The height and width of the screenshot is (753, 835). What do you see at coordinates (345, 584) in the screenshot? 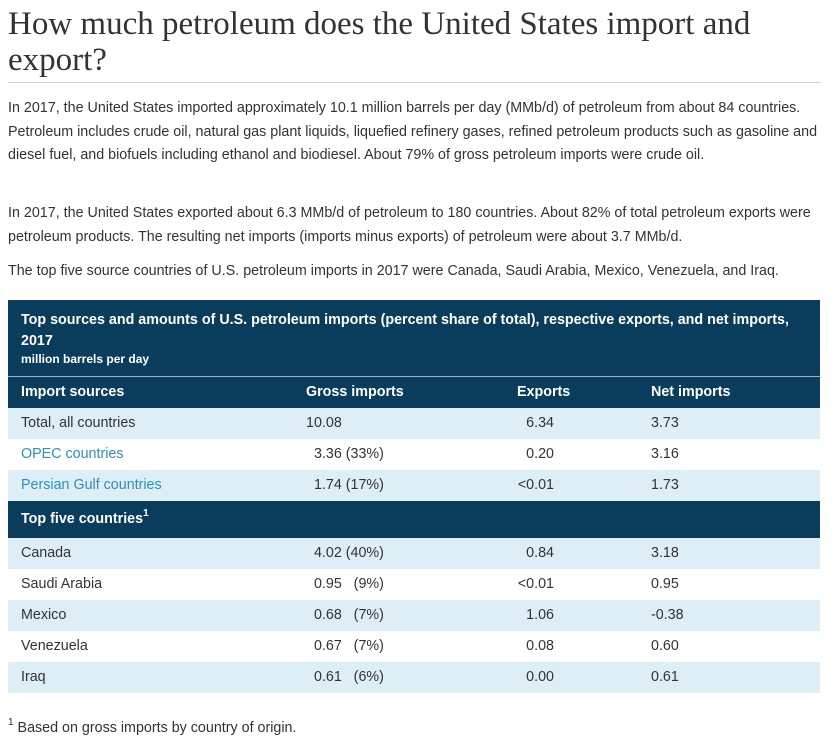
I see `row-gross-imports: 0.95 (9%)` at bounding box center [345, 584].